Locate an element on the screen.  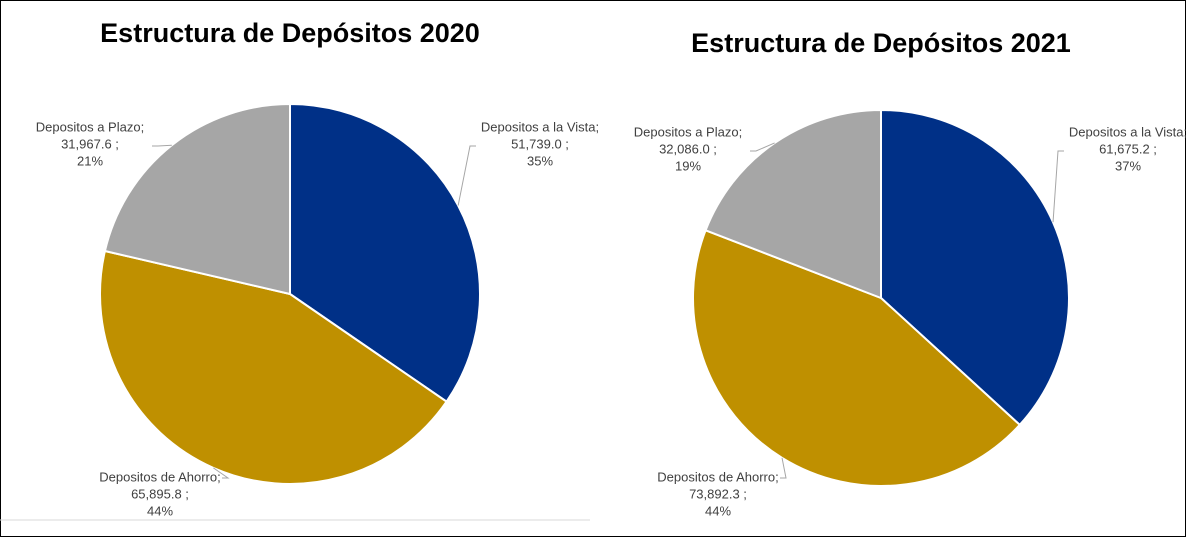
slice-percent-label: 37% is located at coordinates (1128, 165).